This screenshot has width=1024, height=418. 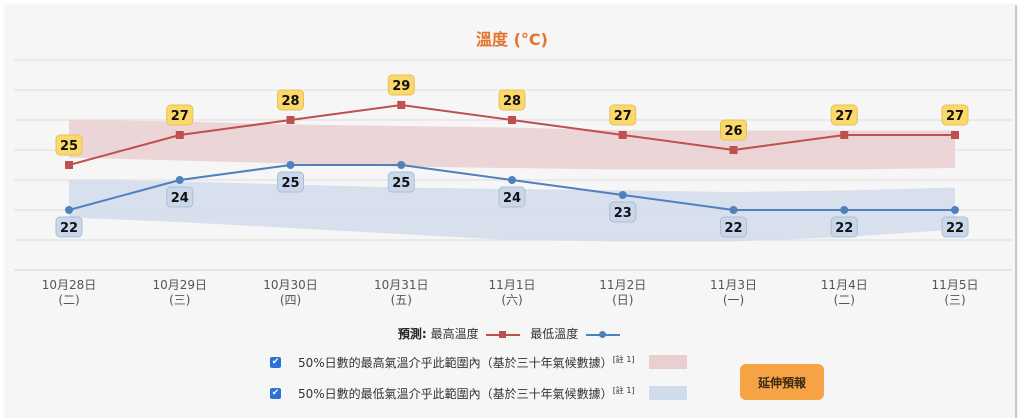 I want to click on x-axis-label: 11月3日 (一), so click(x=733, y=292).